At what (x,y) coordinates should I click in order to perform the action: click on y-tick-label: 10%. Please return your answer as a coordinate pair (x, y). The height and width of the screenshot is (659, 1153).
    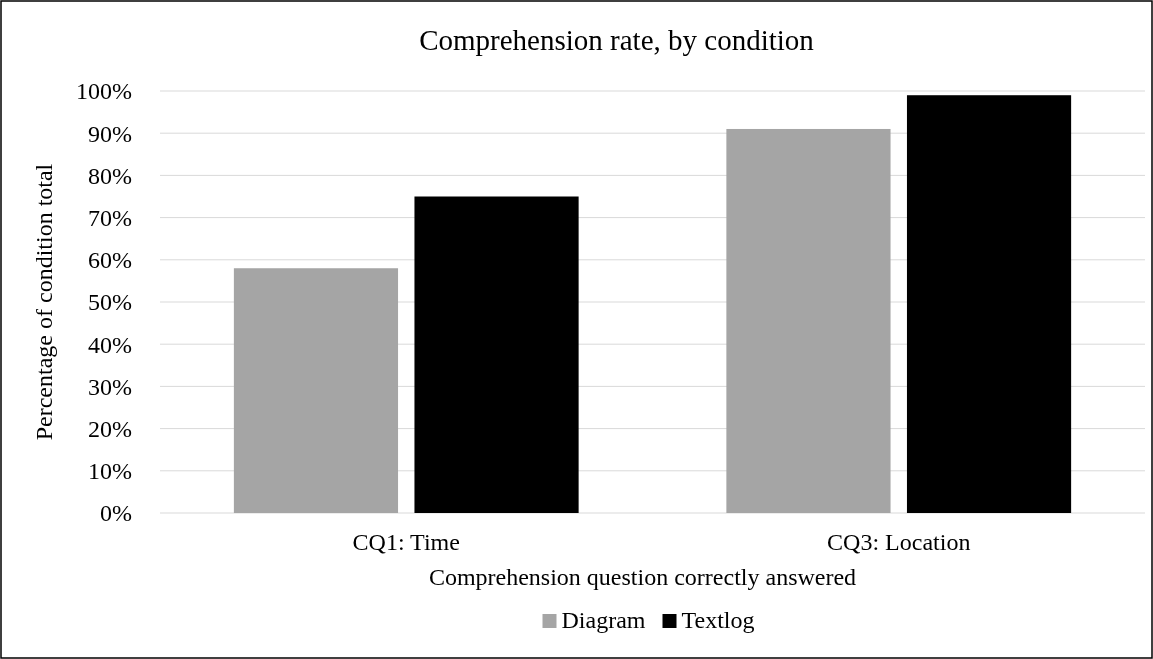
    Looking at the image, I should click on (110, 471).